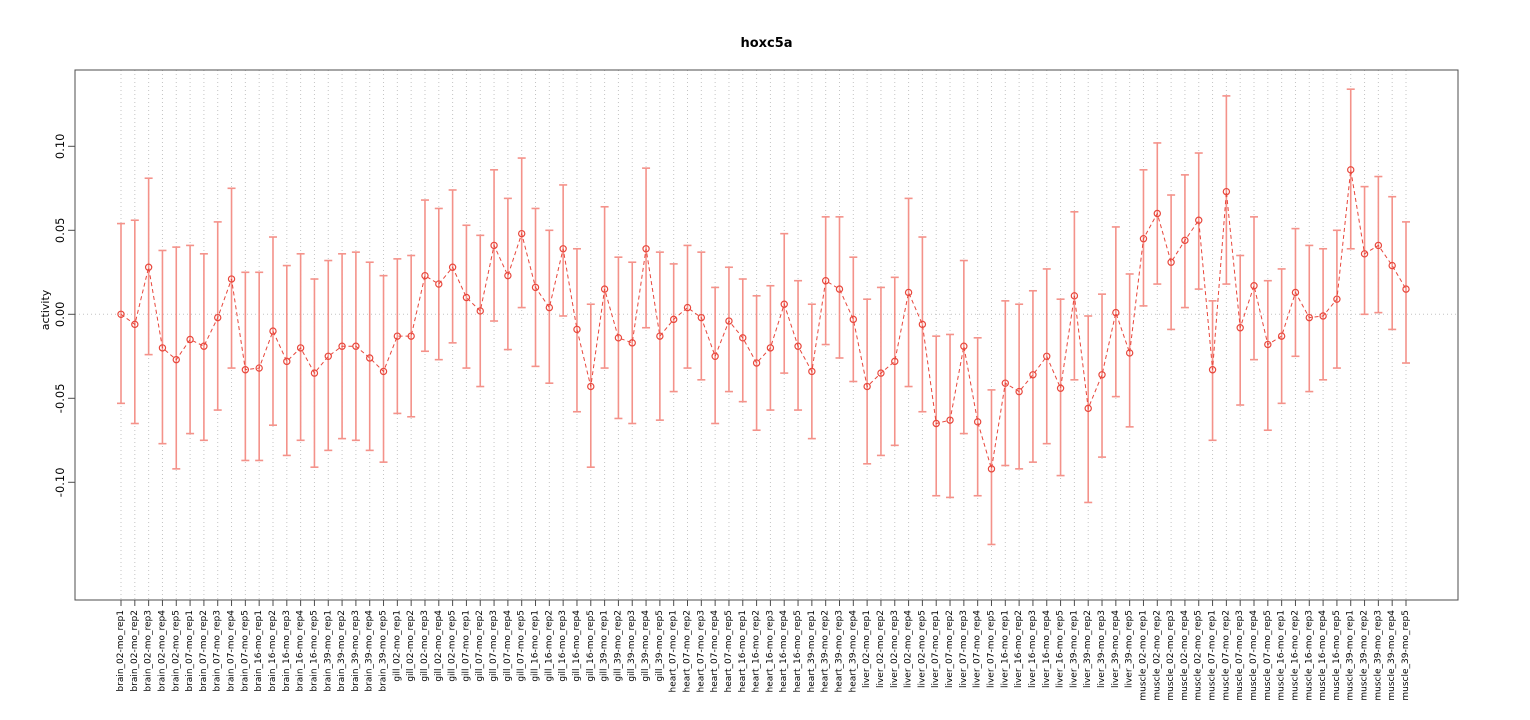 The width and height of the screenshot is (1530, 720). What do you see at coordinates (715, 651) in the screenshot?
I see `svg-text: heart_07-mo_rep4` at bounding box center [715, 651].